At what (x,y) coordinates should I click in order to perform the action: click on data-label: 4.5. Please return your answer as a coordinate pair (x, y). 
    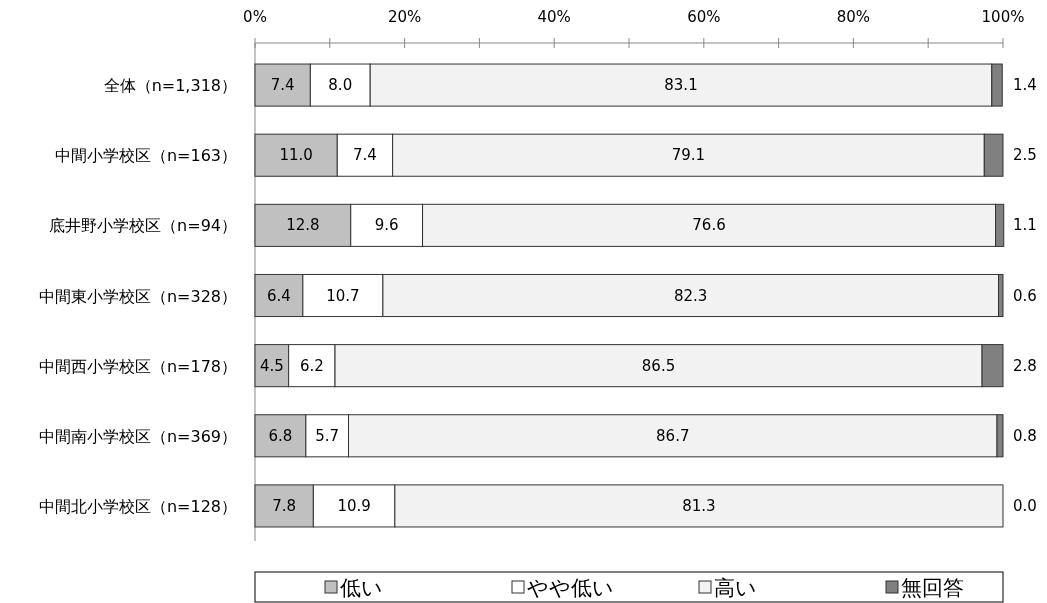
    Looking at the image, I should click on (271, 365).